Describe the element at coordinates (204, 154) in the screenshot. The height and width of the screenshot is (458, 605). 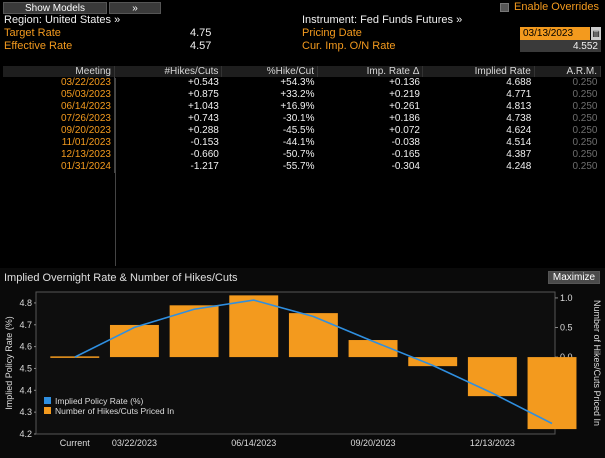
I see `hikes-cuts-cell: -0.660` at that location.